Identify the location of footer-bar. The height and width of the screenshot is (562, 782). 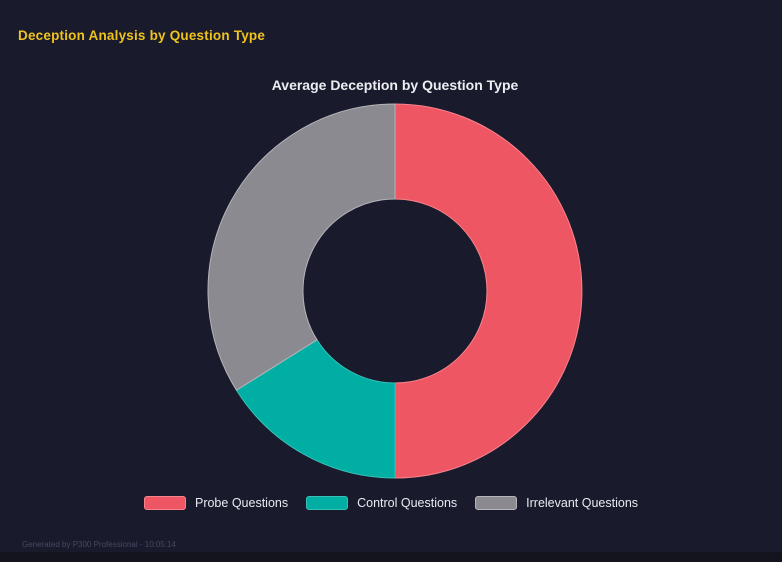
(391, 557).